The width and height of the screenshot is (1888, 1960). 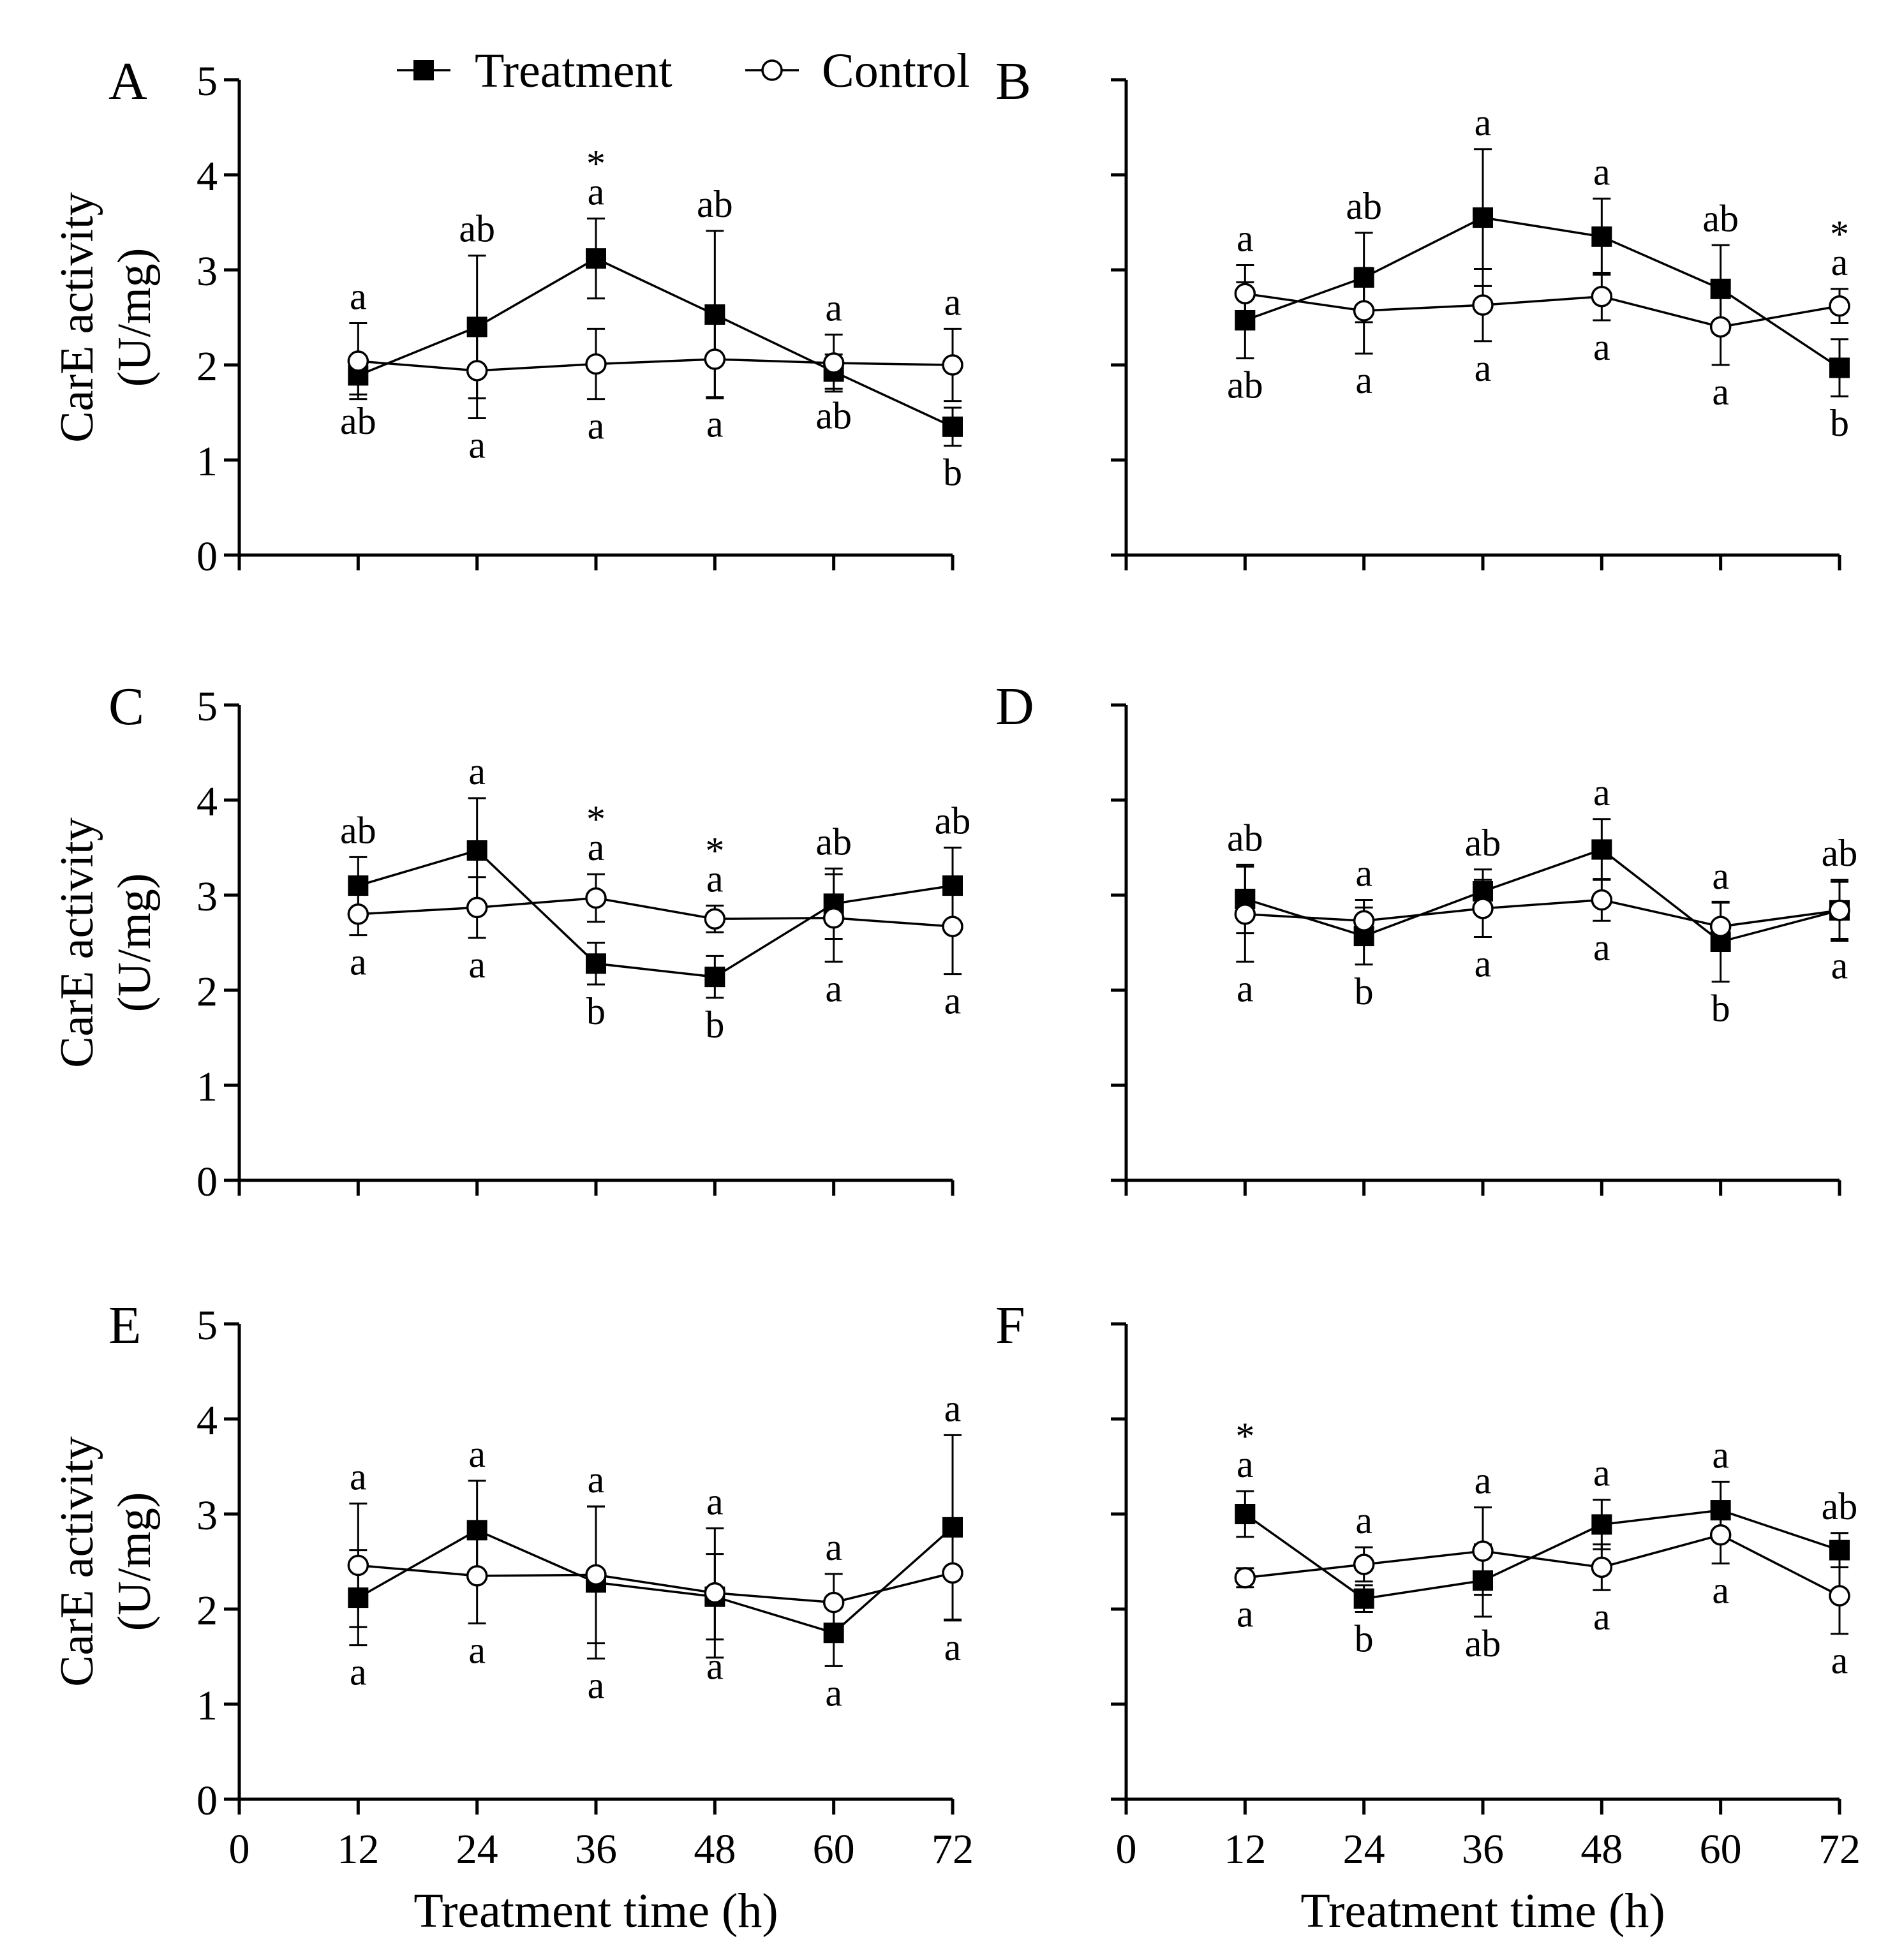 I want to click on sig-letter-f-treatment-24: b, so click(x=1364, y=1638).